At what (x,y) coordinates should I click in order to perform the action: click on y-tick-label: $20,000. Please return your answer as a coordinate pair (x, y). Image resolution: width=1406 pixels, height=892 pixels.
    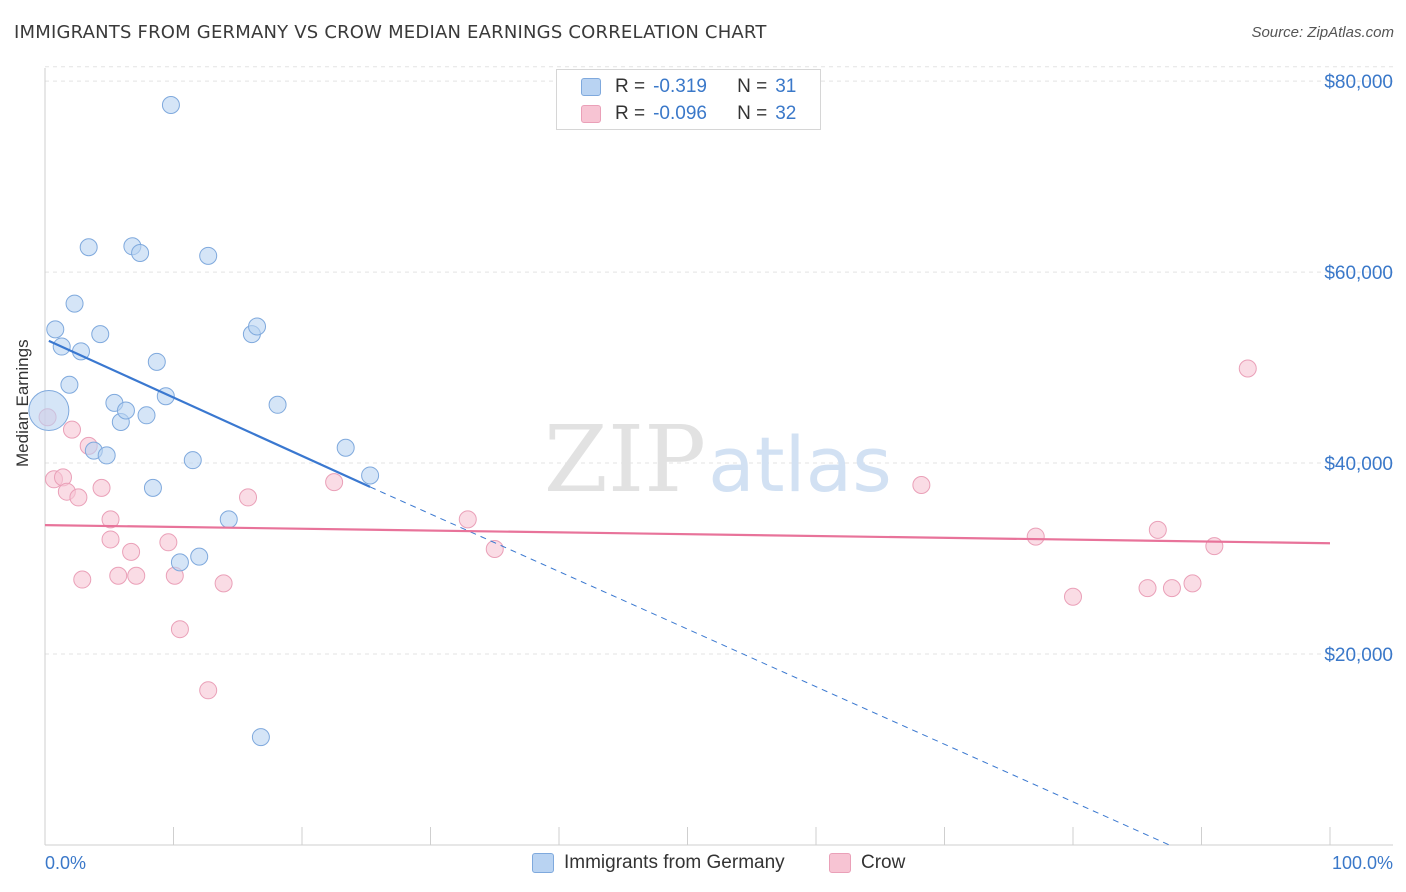
    Looking at the image, I should click on (1358, 655).